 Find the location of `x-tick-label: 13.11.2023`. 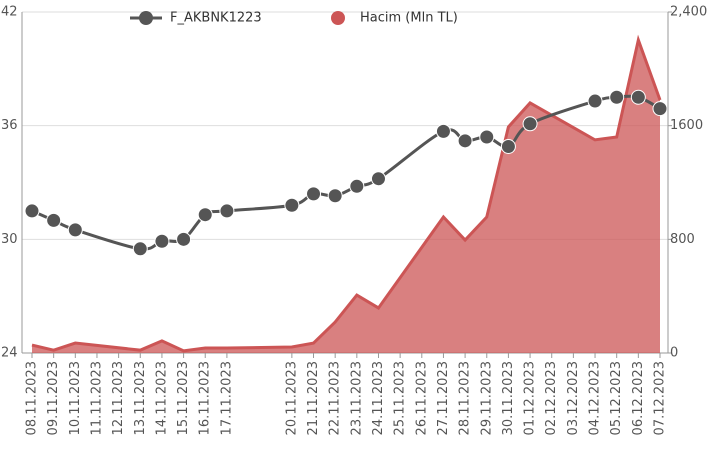

x-tick-label: 13.11.2023 is located at coordinates (140, 398).